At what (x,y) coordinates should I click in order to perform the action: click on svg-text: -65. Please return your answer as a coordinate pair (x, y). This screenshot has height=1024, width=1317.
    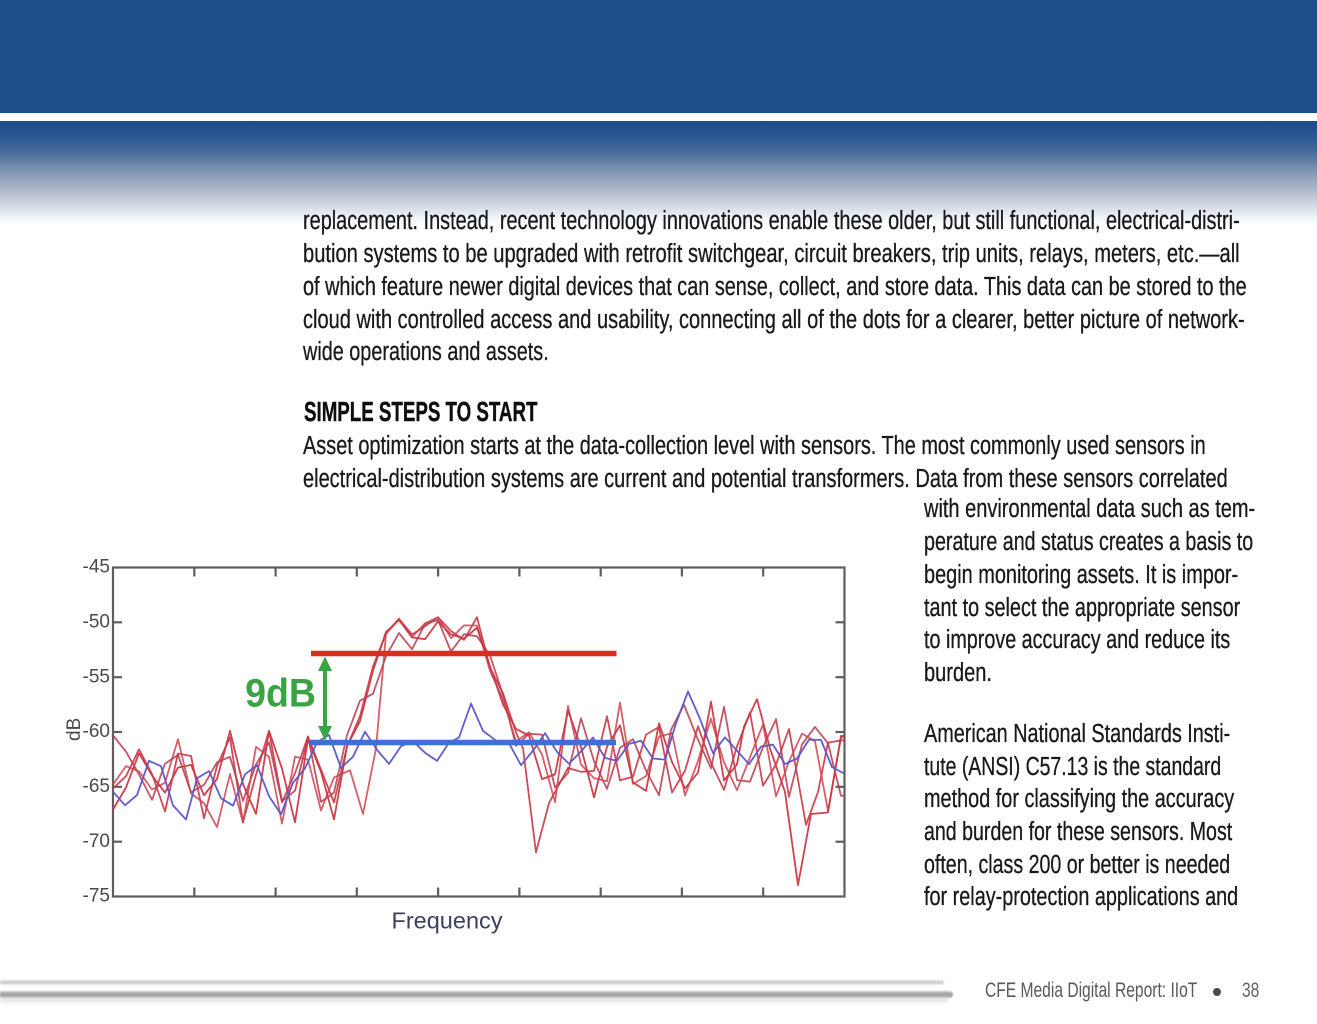
    Looking at the image, I should click on (96, 786).